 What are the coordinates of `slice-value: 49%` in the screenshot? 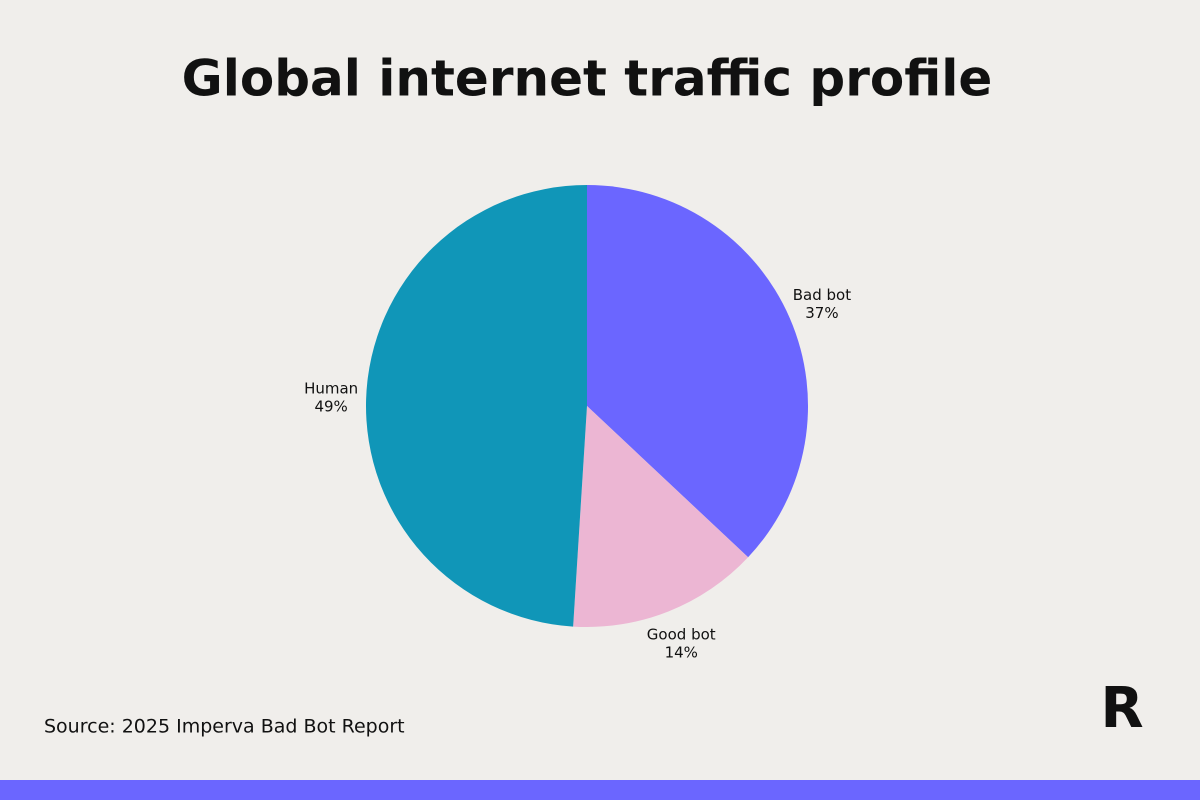 It's located at (330, 406).